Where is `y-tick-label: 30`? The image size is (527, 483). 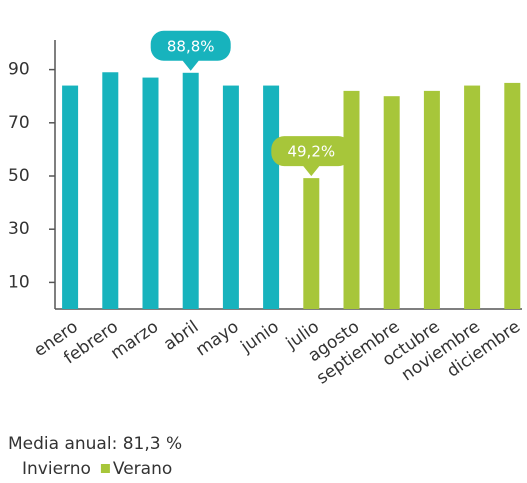
y-tick-label: 30 is located at coordinates (19, 229).